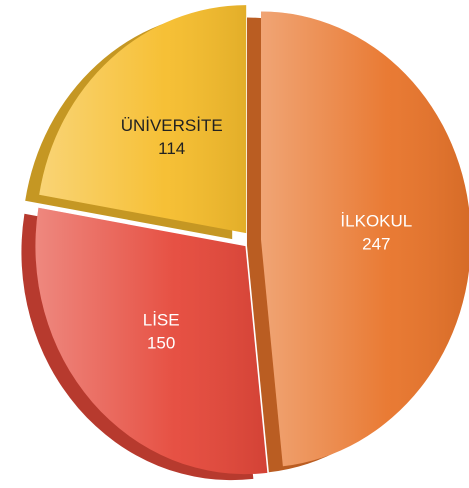 The width and height of the screenshot is (469, 488). I want to click on slice-label: ÜNİVERSİTE, so click(172, 125).